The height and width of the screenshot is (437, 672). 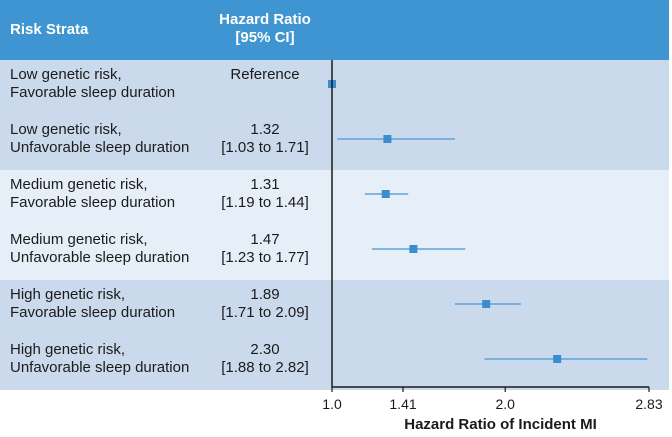 I want to click on header-hazard-ratio: Hazard Ratio [95% CI], so click(x=265, y=29).